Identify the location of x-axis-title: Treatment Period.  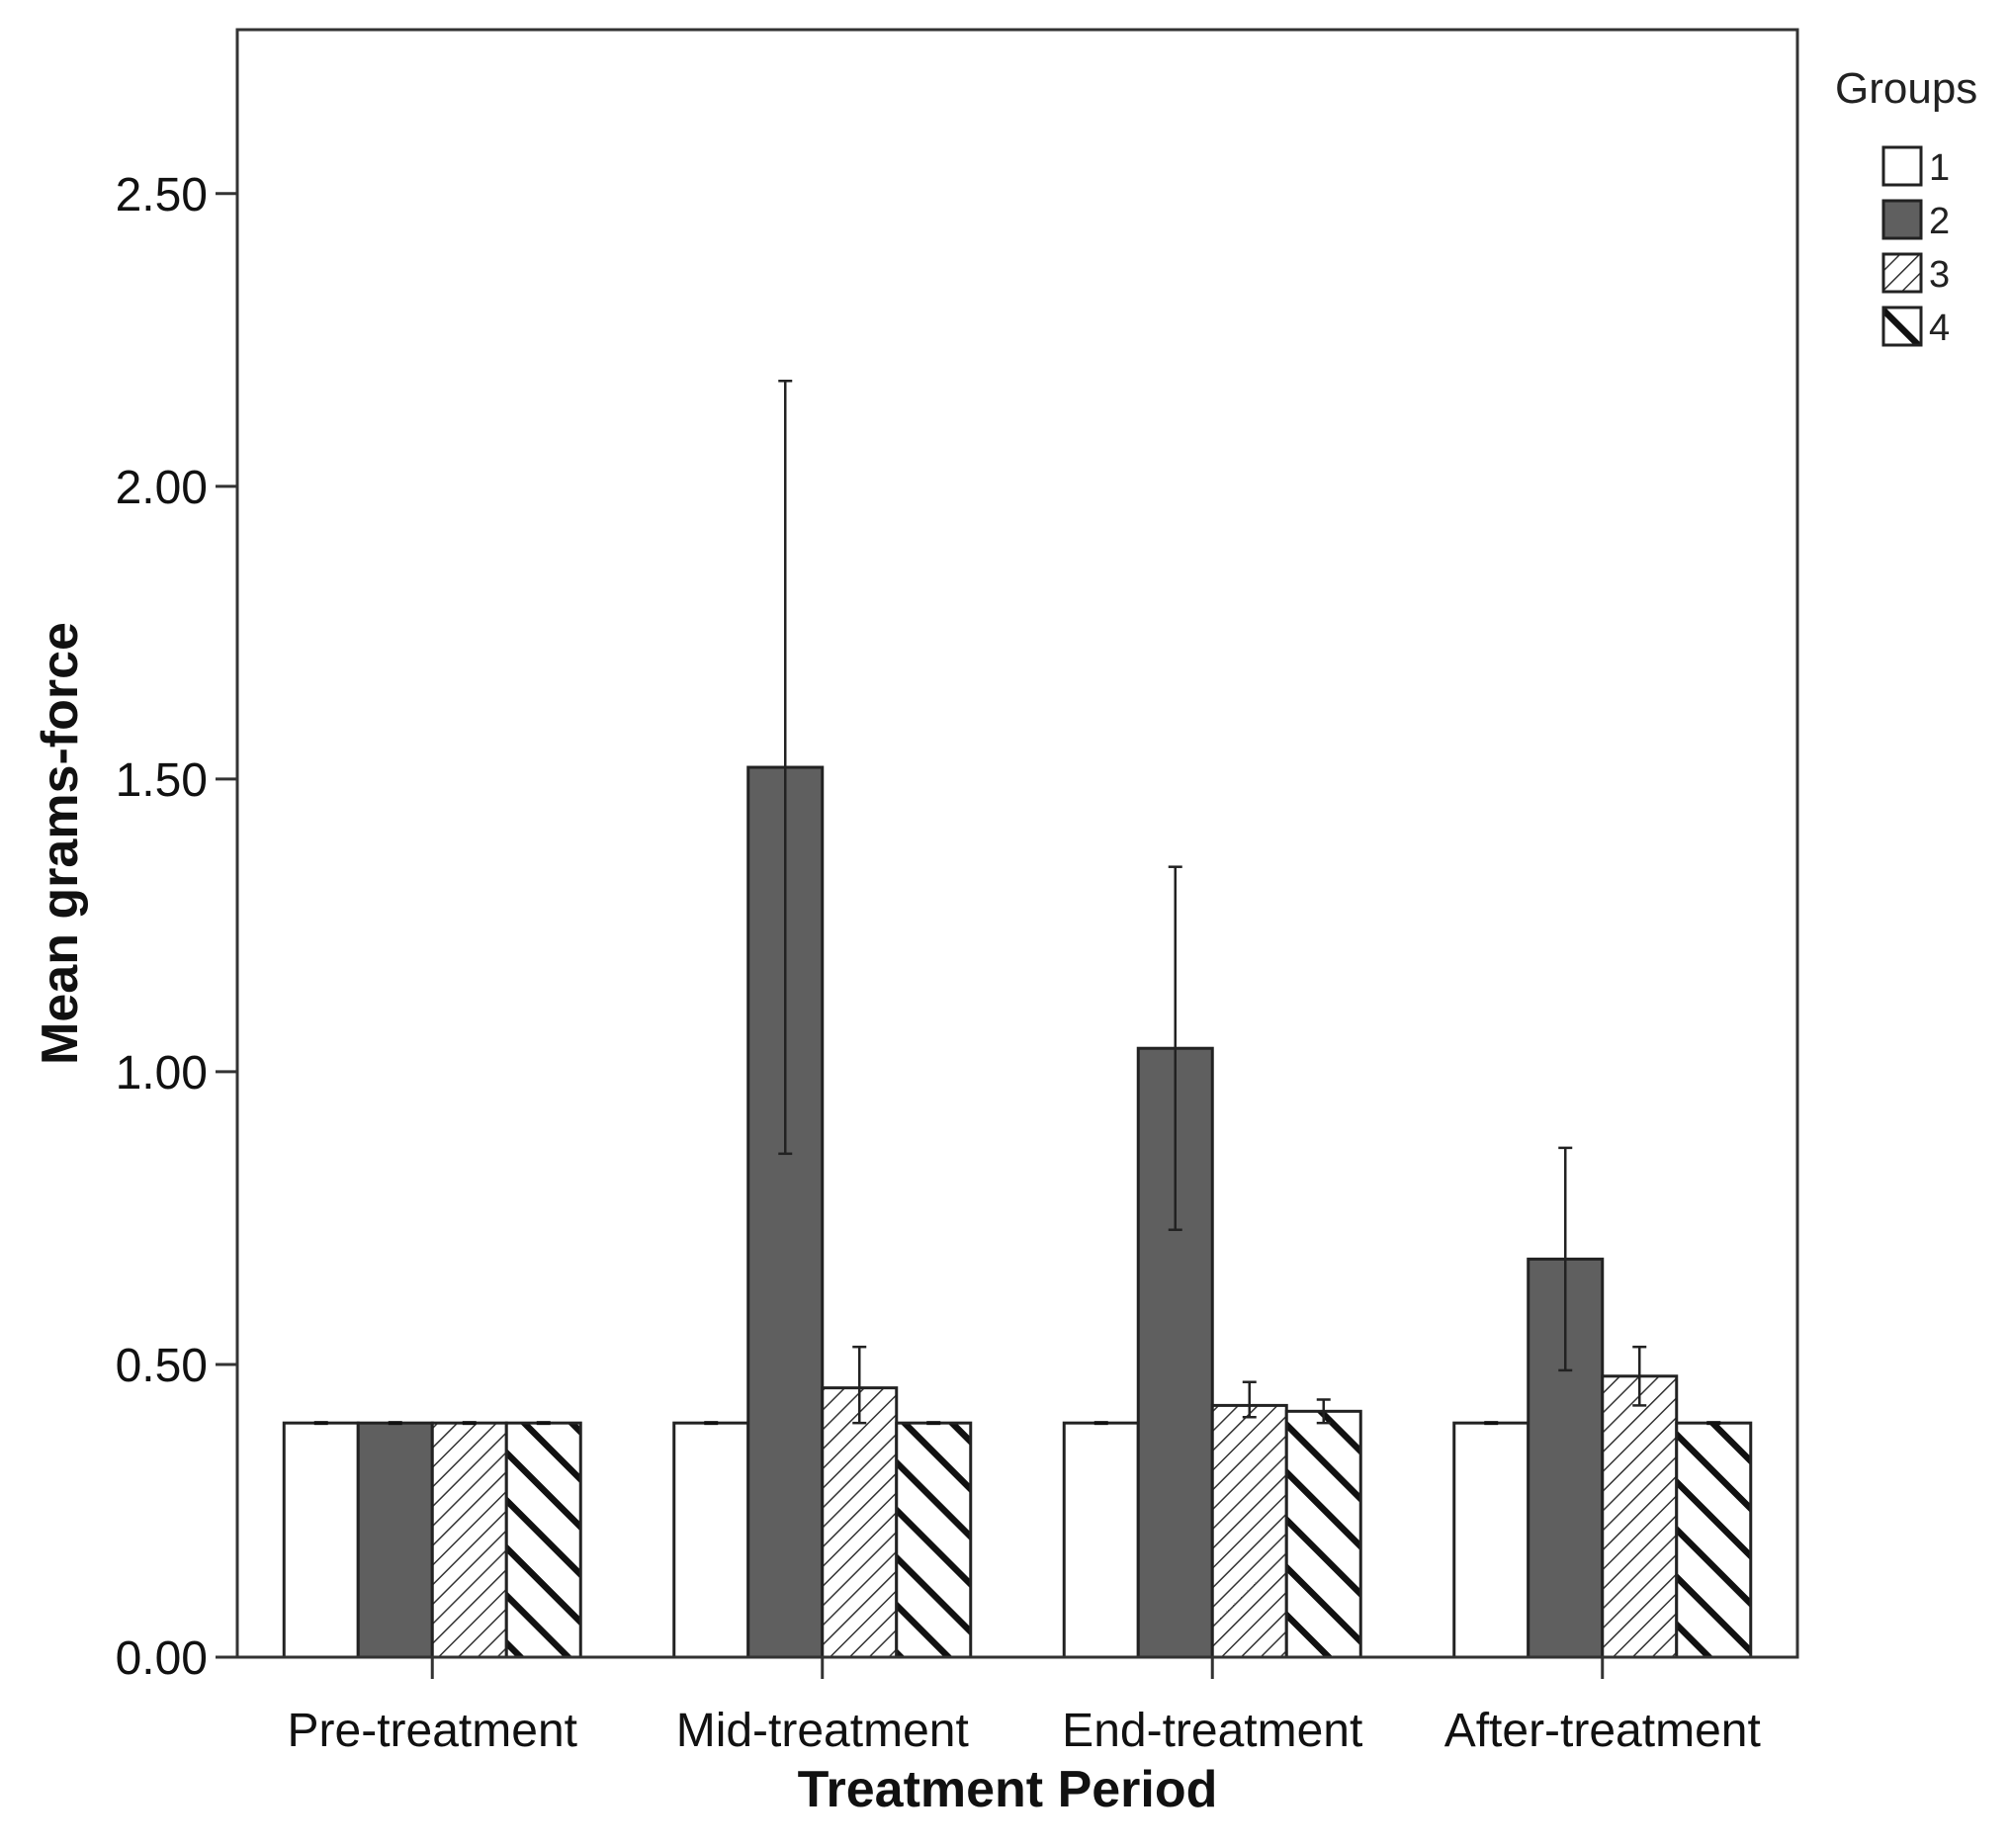
(1008, 1790).